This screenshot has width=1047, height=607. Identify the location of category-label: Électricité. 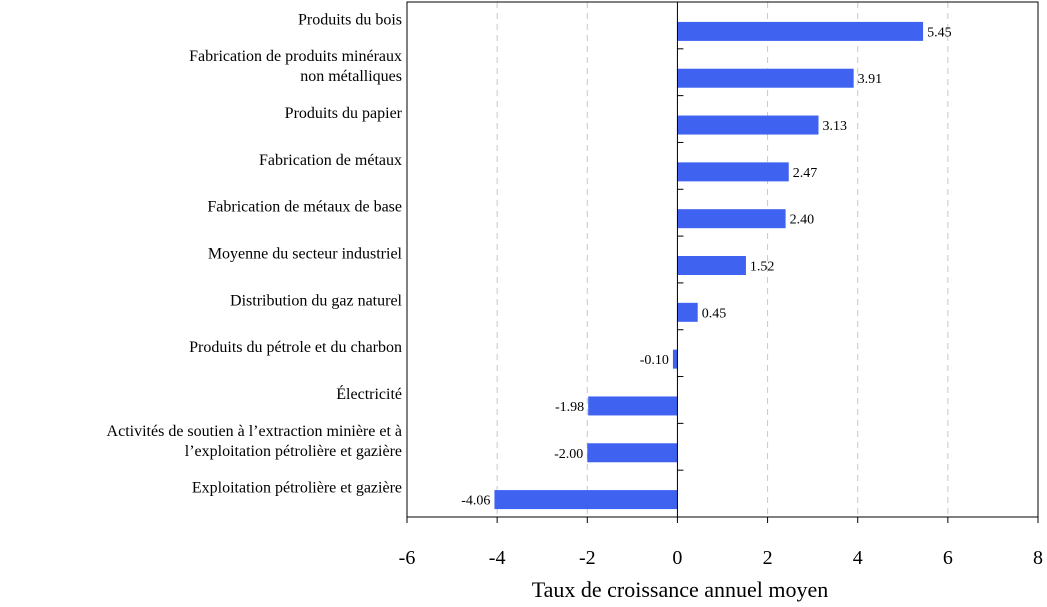
(369, 393).